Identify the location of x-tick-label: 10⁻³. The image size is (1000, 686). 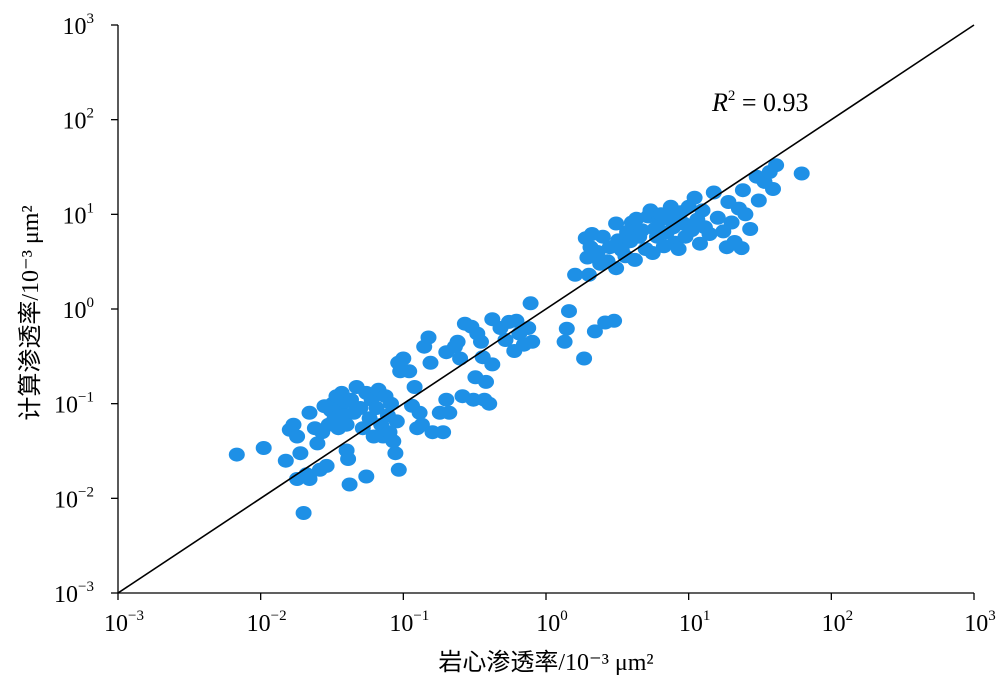
(124, 622).